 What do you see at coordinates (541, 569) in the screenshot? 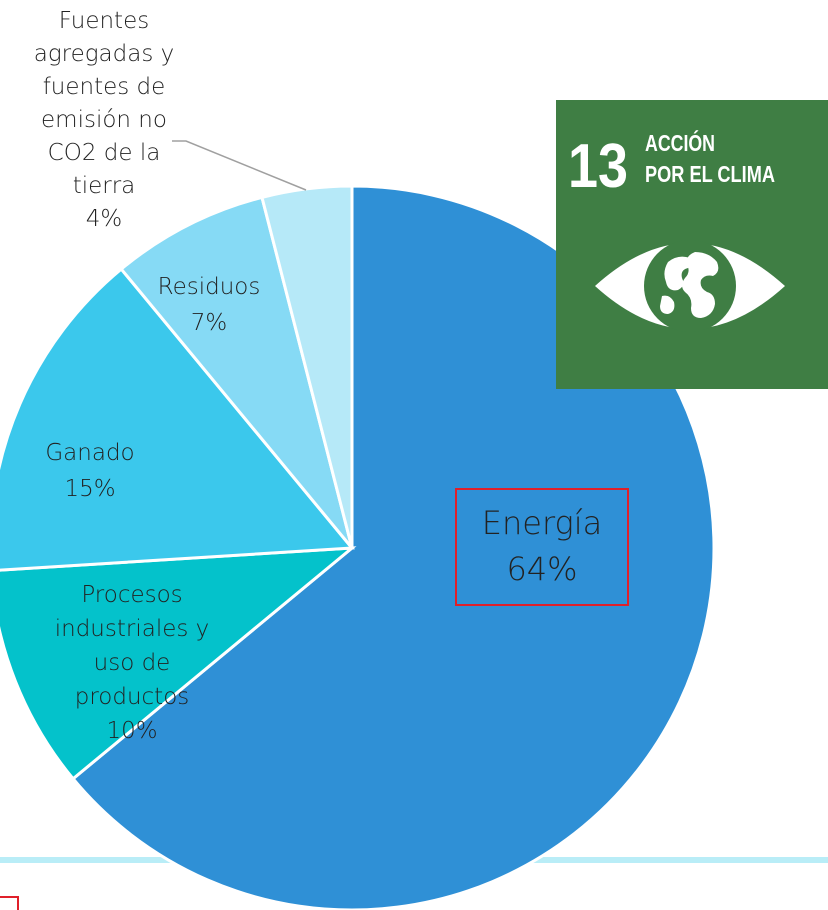
I see `slice-label-line: 64%` at bounding box center [541, 569].